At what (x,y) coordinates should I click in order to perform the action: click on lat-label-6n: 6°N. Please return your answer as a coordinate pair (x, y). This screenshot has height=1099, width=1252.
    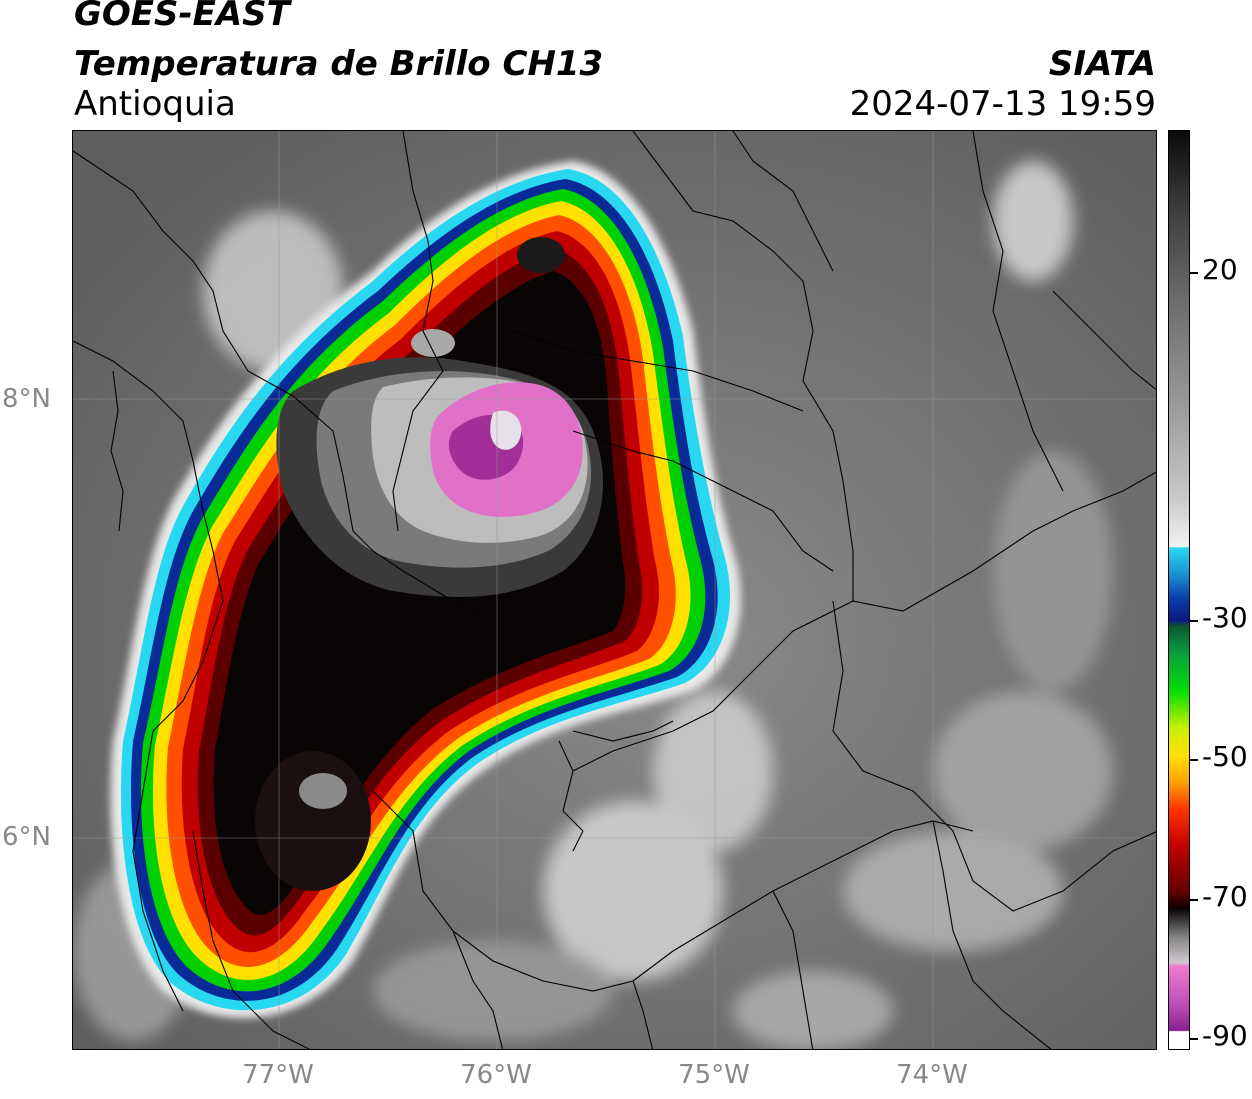
    Looking at the image, I should click on (26, 837).